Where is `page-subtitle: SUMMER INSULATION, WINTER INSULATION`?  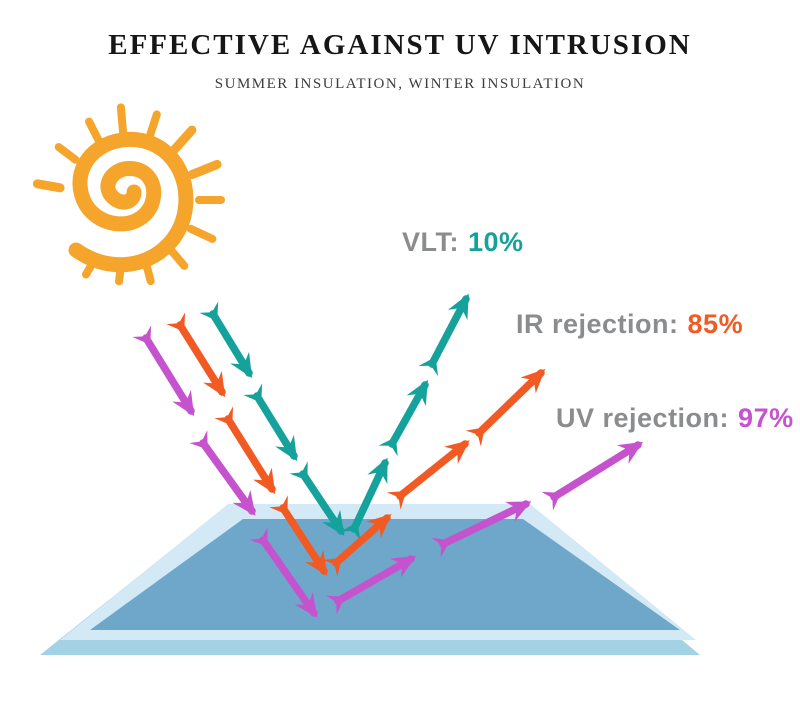
page-subtitle: SUMMER INSULATION, WINTER INSULATION is located at coordinates (400, 83).